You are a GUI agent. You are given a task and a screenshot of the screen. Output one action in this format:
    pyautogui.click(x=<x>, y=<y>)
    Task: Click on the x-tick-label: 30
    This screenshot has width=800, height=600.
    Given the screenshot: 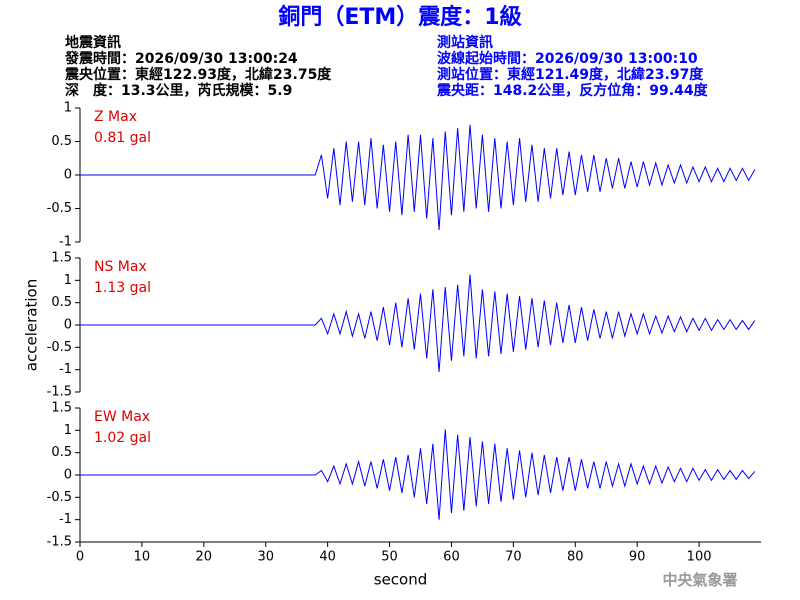 What is the action you would take?
    pyautogui.click(x=265, y=557)
    